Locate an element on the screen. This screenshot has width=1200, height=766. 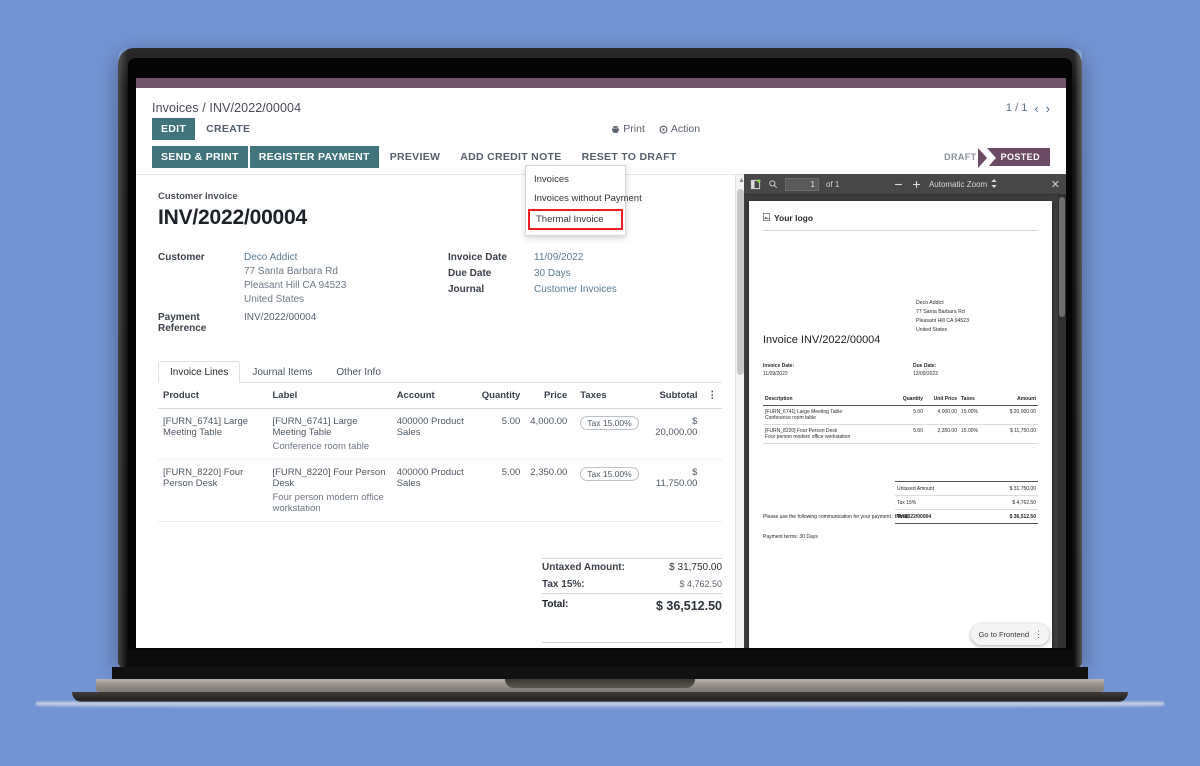
go-to-frontend-chip: Go to Frontend ⋮ is located at coordinates (1009, 634).